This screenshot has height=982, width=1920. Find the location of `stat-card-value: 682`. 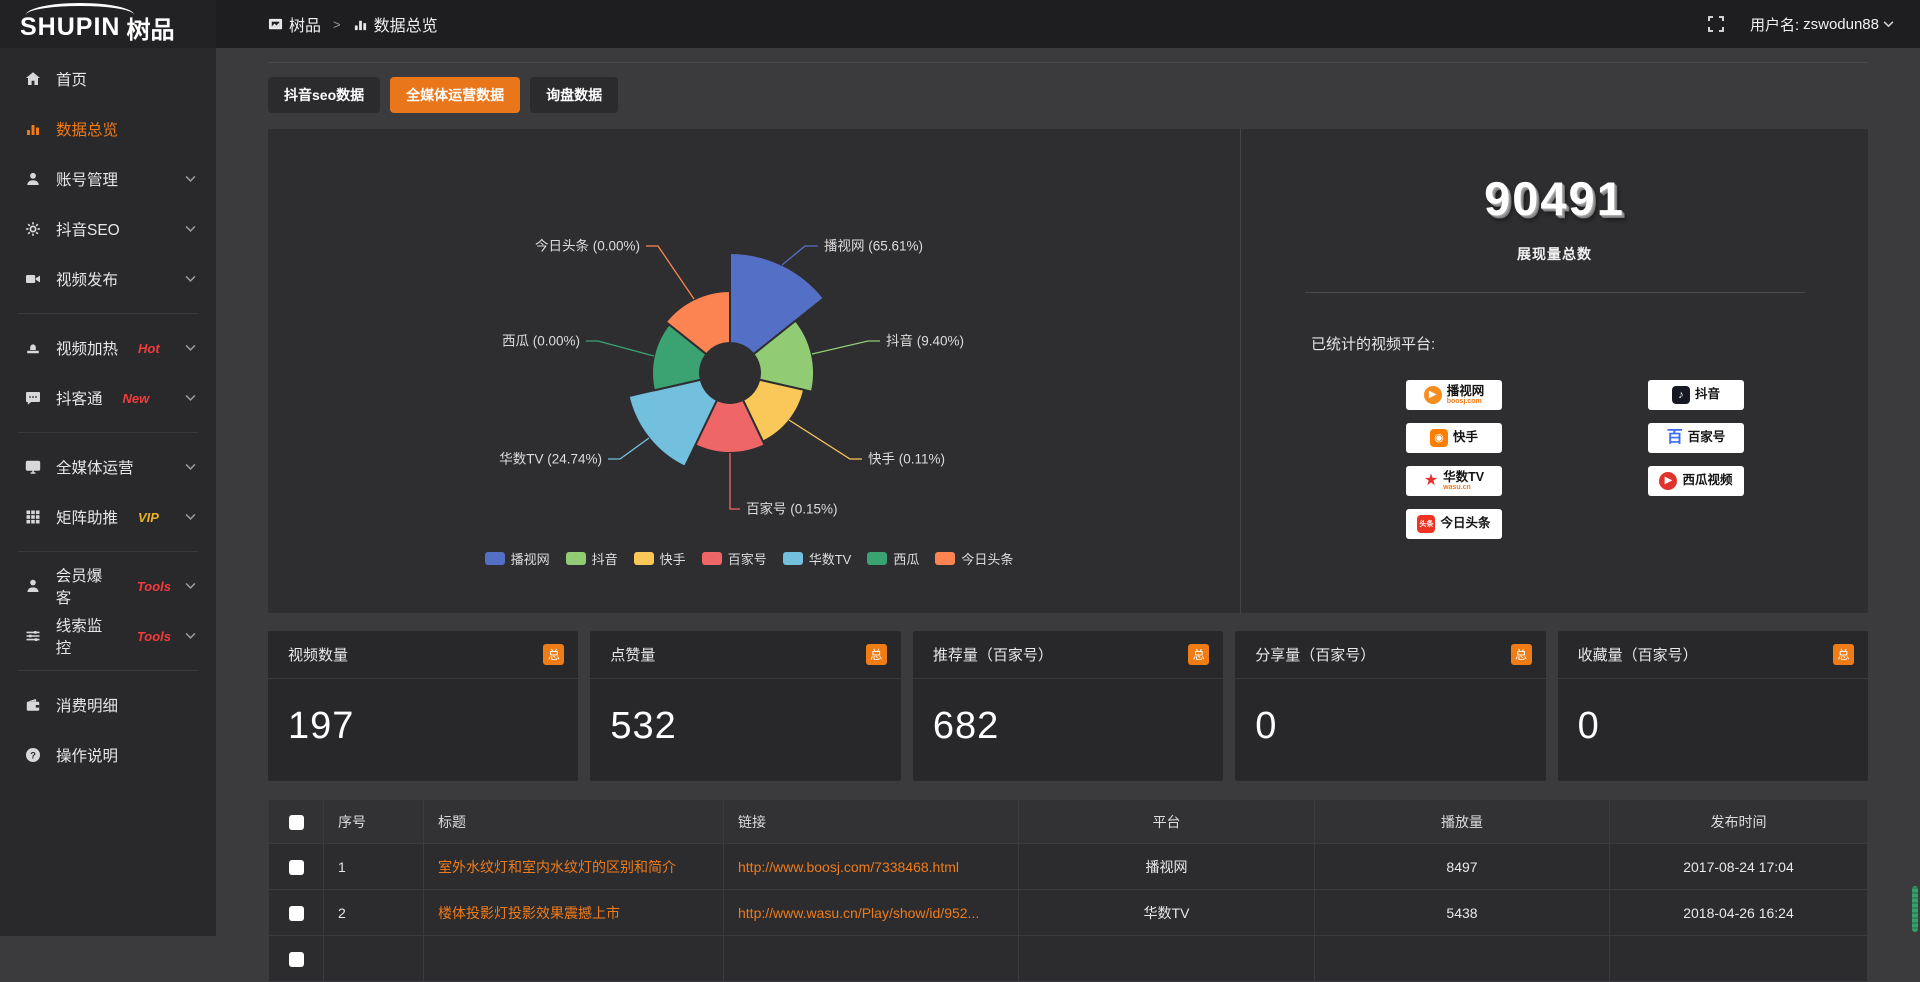

stat-card-value: 682 is located at coordinates (1068, 713).